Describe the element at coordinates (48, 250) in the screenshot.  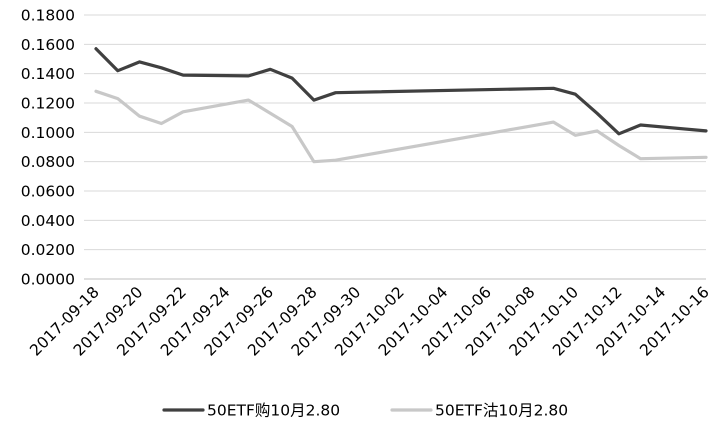
I see `y-tick-label: 0.0200` at that location.